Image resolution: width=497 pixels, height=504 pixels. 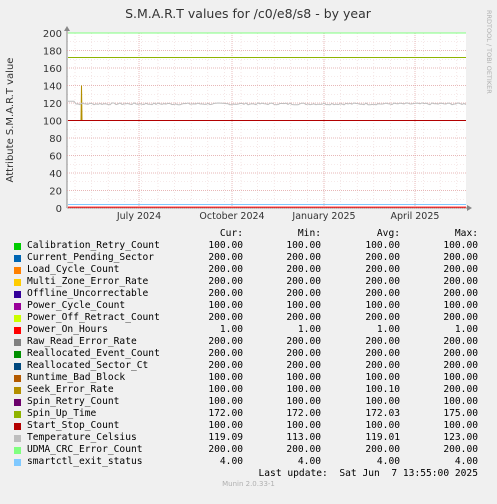 What do you see at coordinates (67, 28) in the screenshot?
I see `y-axis-arrow` at bounding box center [67, 28].